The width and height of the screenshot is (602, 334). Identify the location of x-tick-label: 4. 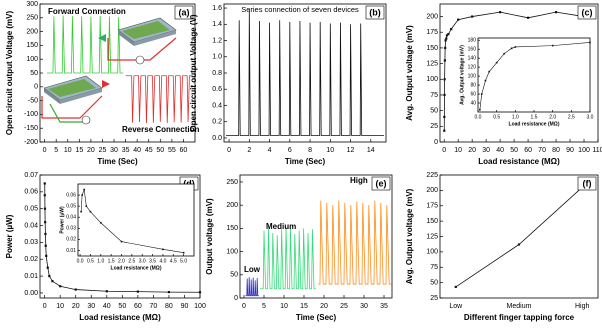
(270, 150).